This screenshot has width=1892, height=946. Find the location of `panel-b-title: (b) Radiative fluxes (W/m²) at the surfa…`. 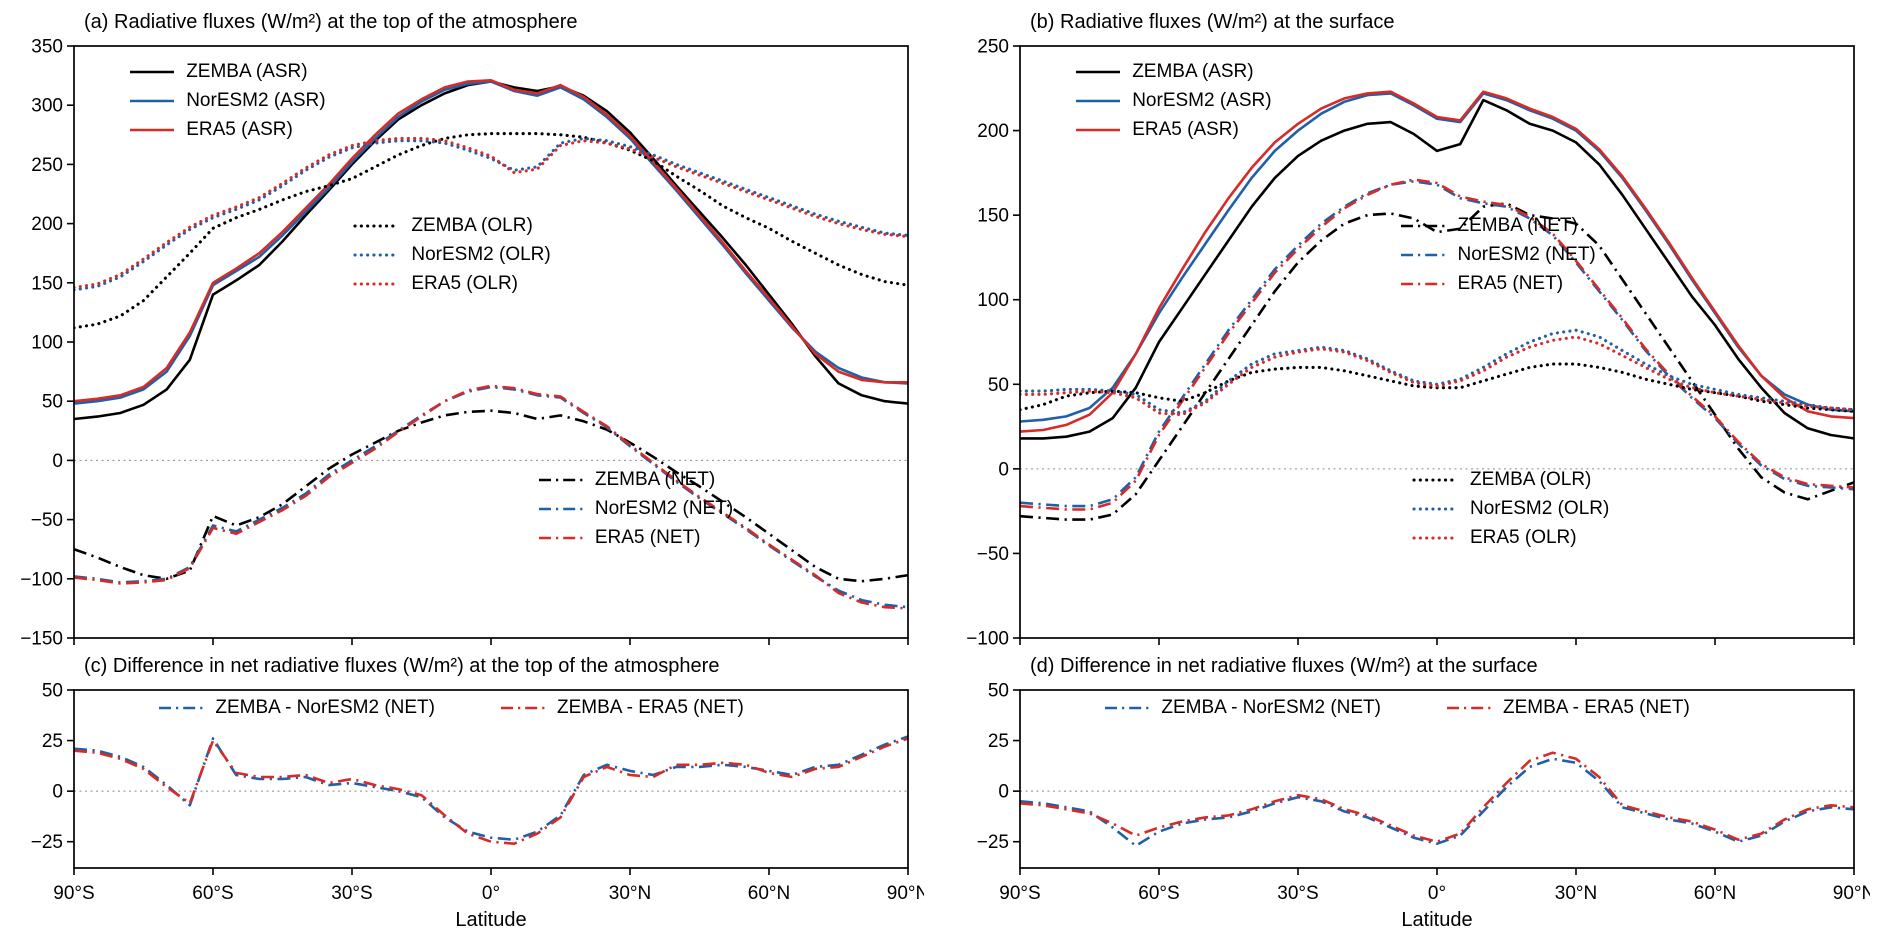

panel-b-title: (b) Radiative fluxes (W/m²) at the surfa… is located at coordinates (1212, 22).